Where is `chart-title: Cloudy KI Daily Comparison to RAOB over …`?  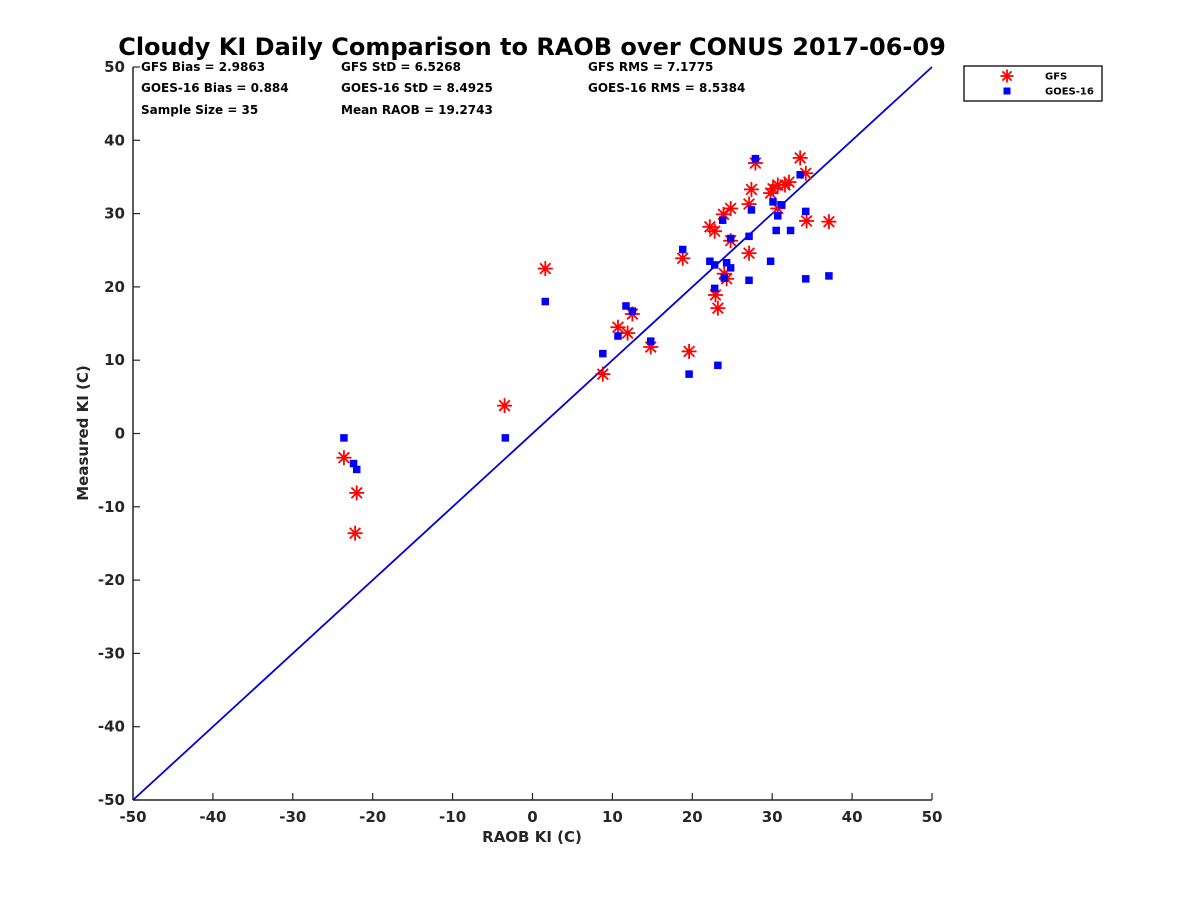
chart-title: Cloudy KI Daily Comparison to RAOB over … is located at coordinates (532, 47).